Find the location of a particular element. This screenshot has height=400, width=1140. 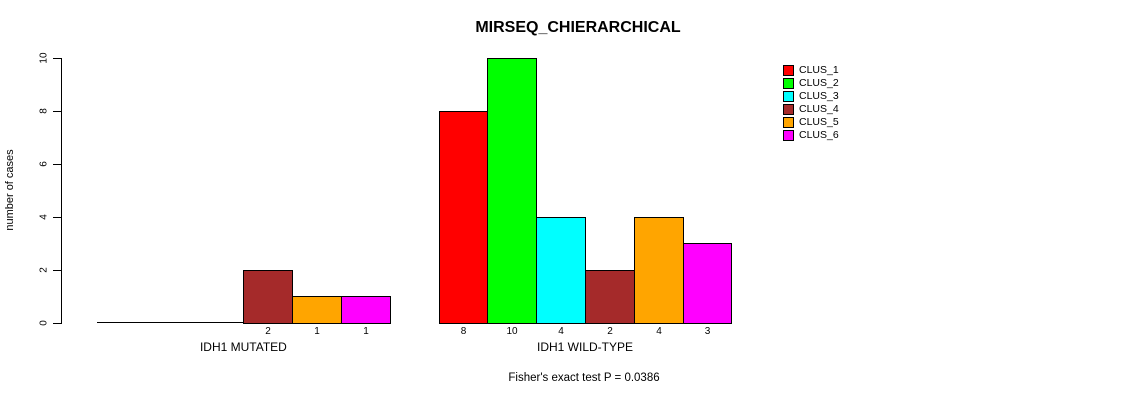

legend-item-clus_5: CLUS_5 is located at coordinates (811, 122).